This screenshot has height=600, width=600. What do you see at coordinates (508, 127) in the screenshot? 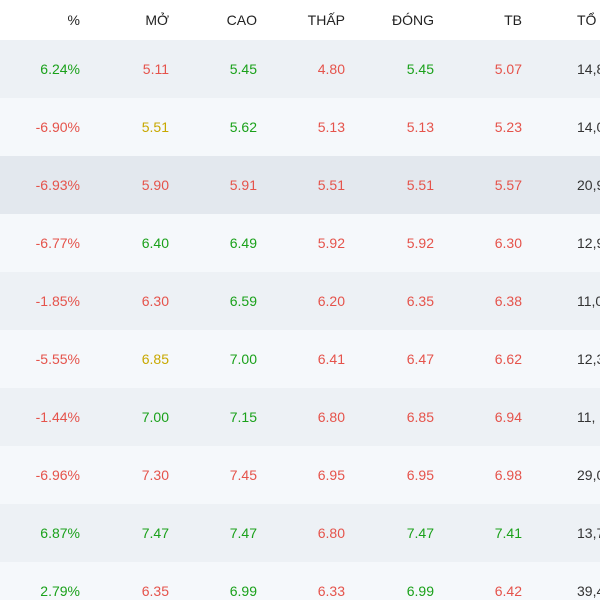
I see `cell-average: 5.23` at bounding box center [508, 127].